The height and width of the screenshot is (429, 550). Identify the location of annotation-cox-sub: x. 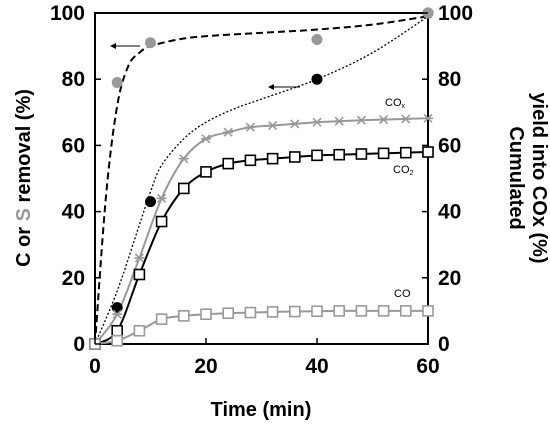
(404, 106).